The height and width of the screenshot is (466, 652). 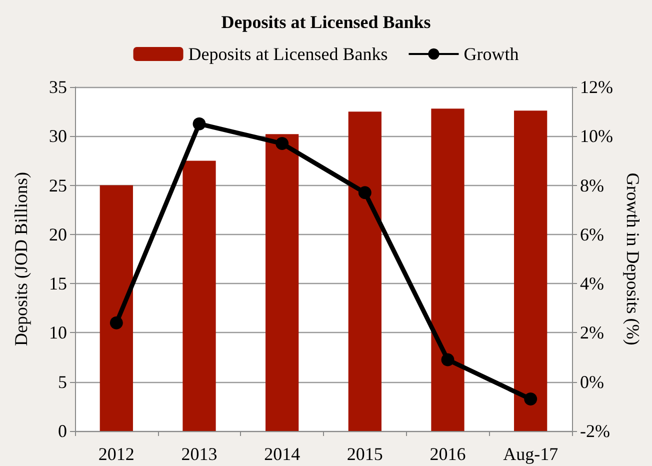 I want to click on y2-tick-label: 0%, so click(x=592, y=382).